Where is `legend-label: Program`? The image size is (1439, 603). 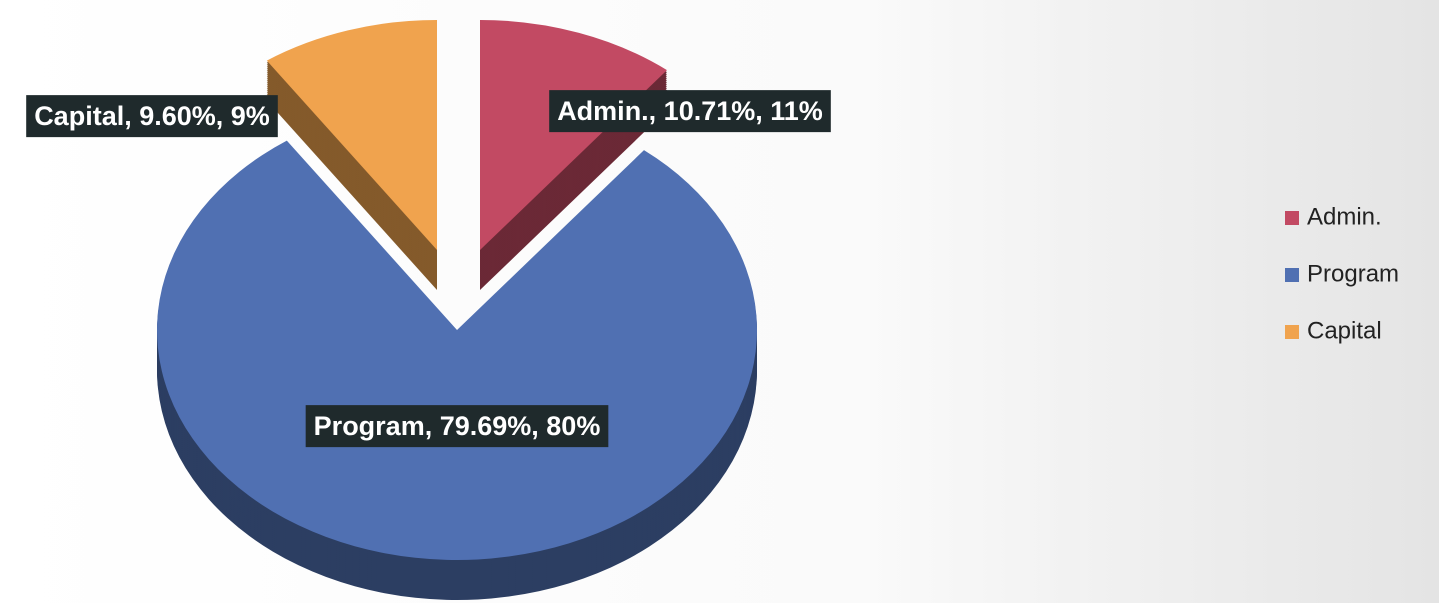 legend-label: Program is located at coordinates (1353, 273).